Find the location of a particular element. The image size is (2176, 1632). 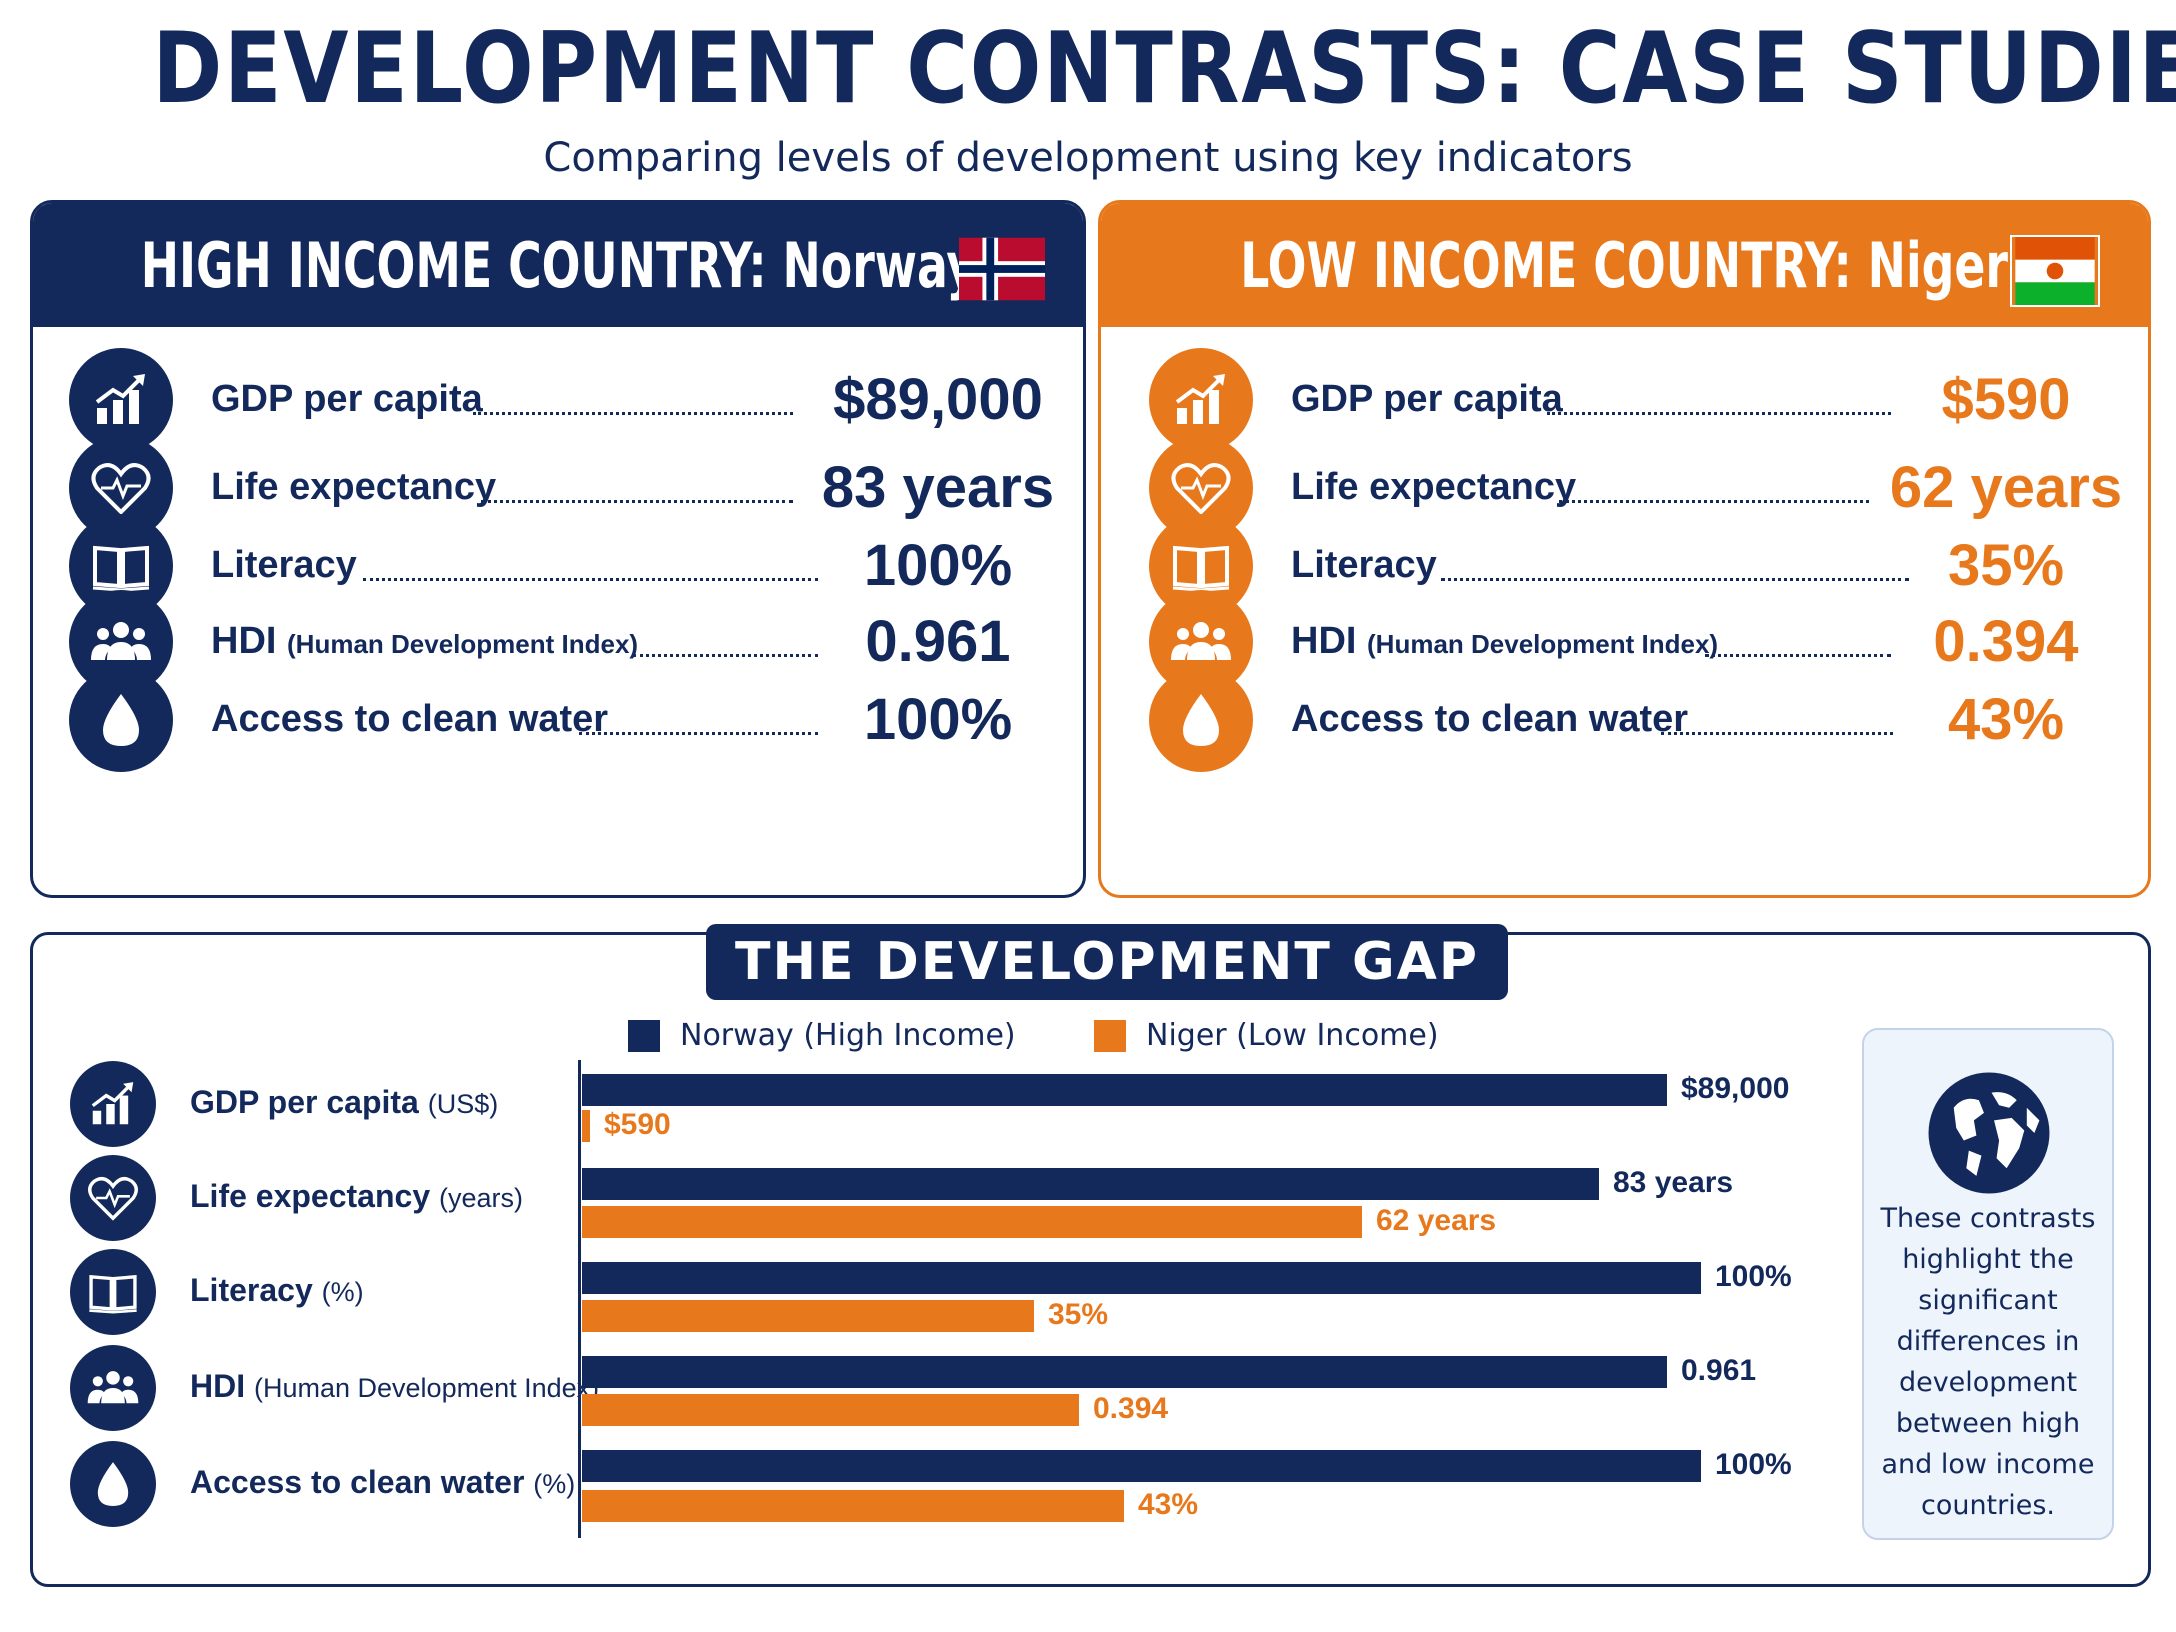

norway-bar-label: 83 years is located at coordinates (1673, 1182).